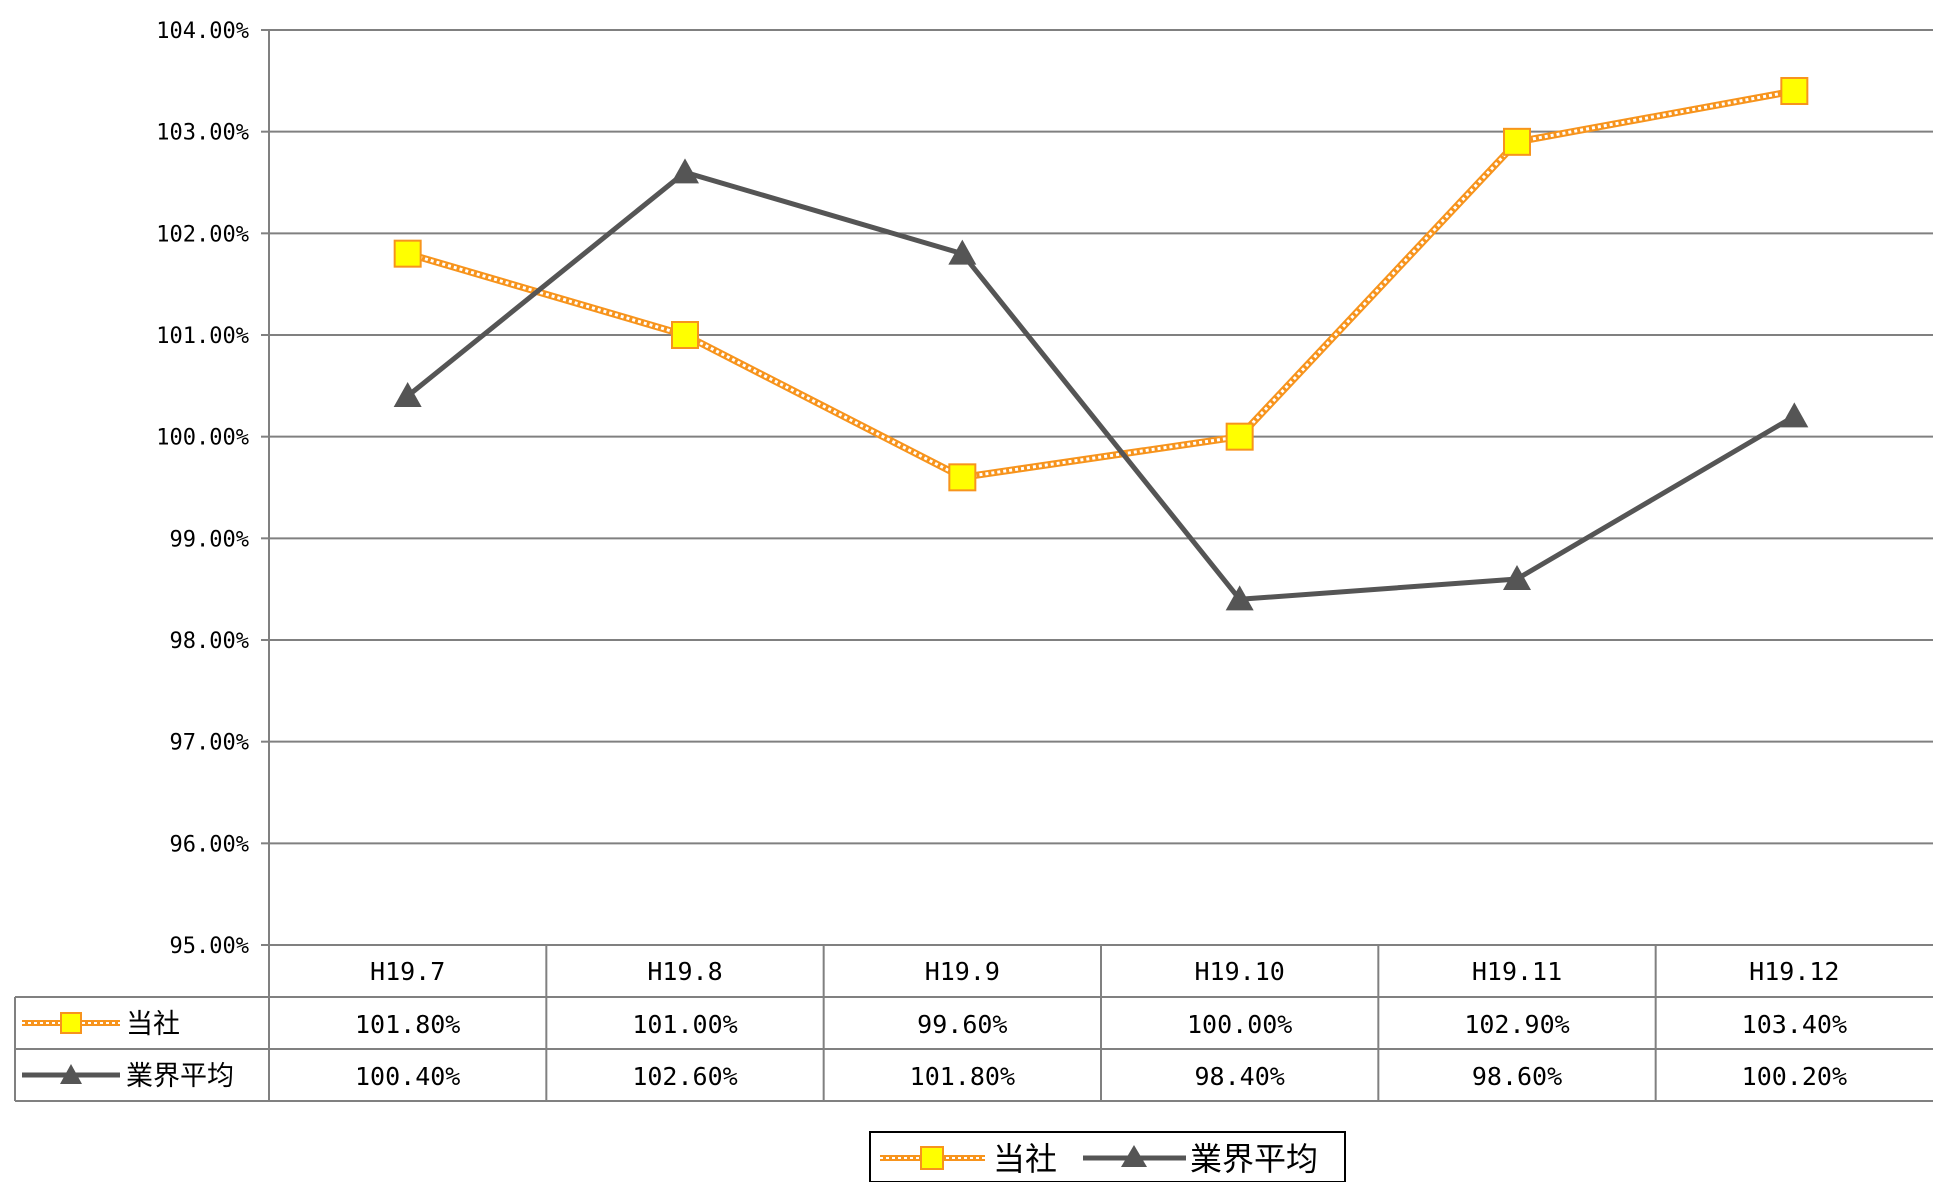  I want to click on data-value-label: 98.60%, so click(1517, 1076).